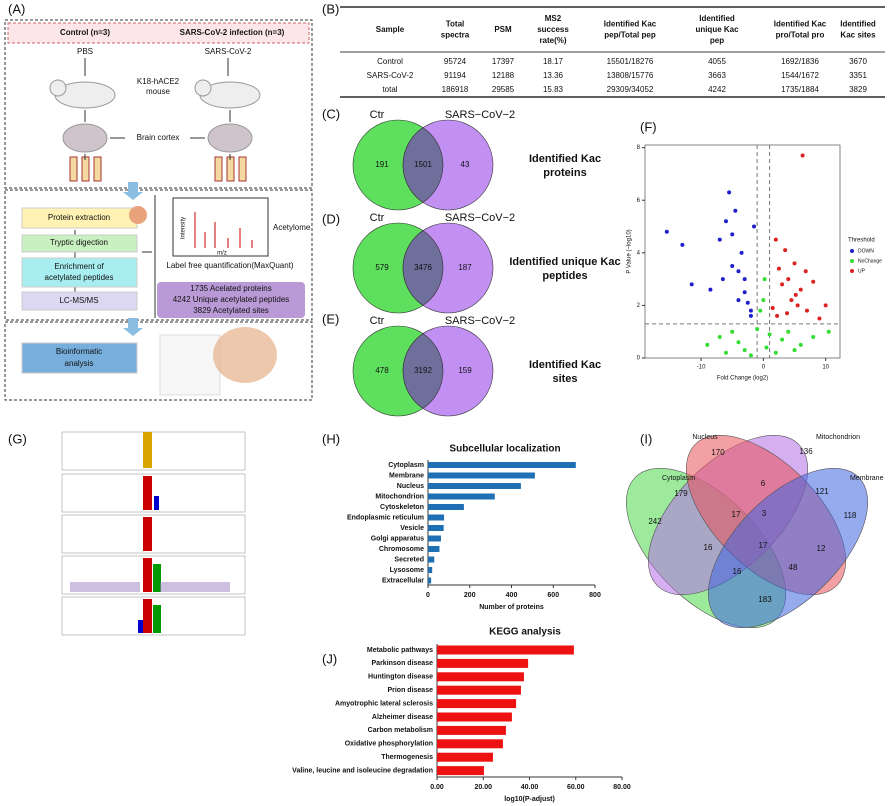 The width and height of the screenshot is (889, 806). I want to click on category-label: Metabolic pathways, so click(400, 650).